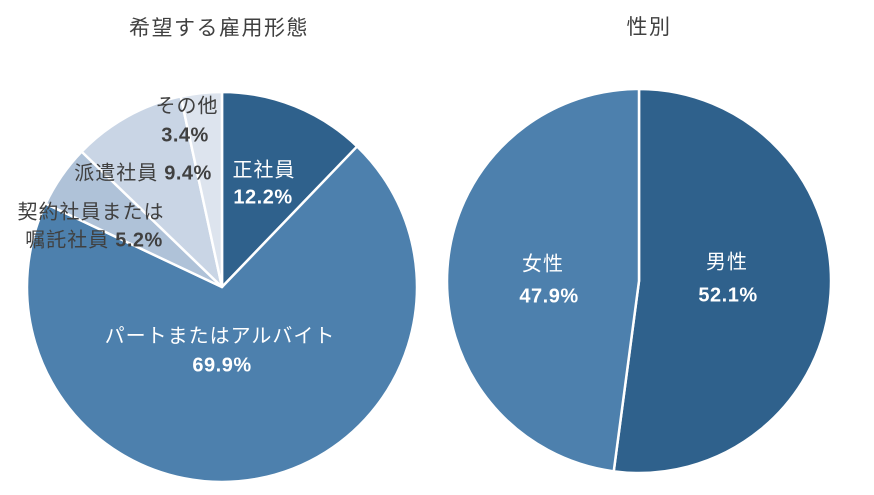 The height and width of the screenshot is (495, 874). Describe the element at coordinates (187, 106) in the screenshot. I see `label-sonota-name: その他` at that location.